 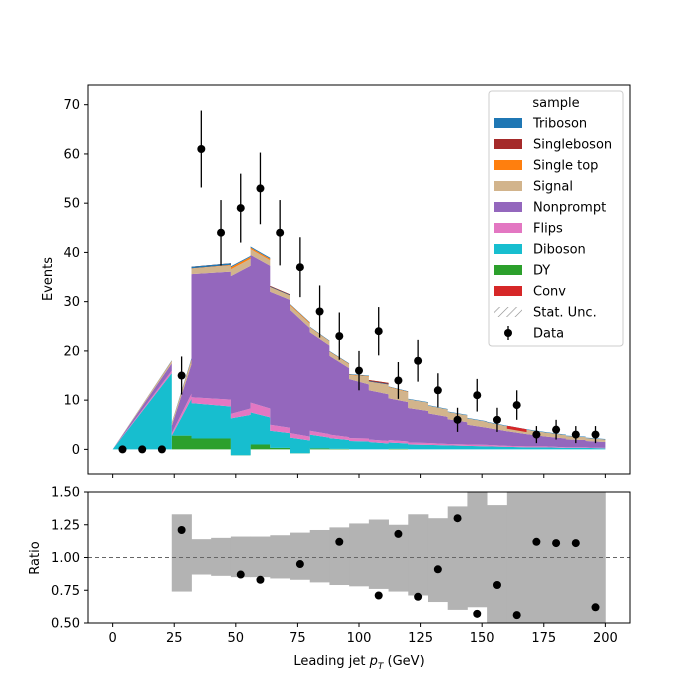 What do you see at coordinates (534, 334) in the screenshot?
I see `legend-entry: Data` at bounding box center [534, 334].